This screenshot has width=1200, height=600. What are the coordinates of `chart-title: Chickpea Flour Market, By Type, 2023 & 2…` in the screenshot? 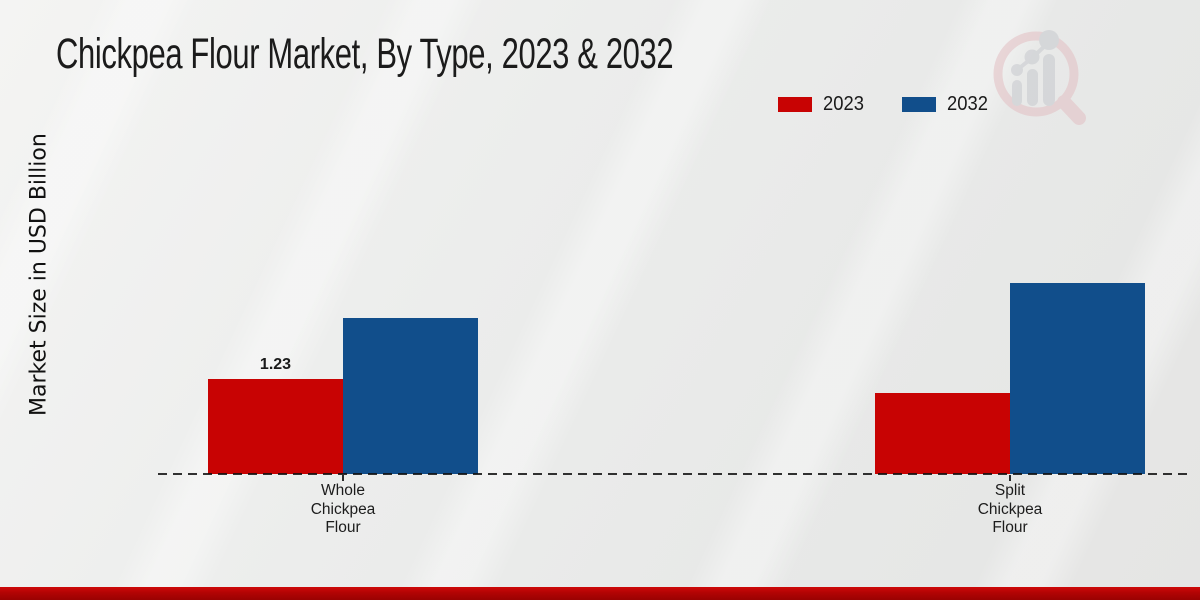 It's located at (365, 54).